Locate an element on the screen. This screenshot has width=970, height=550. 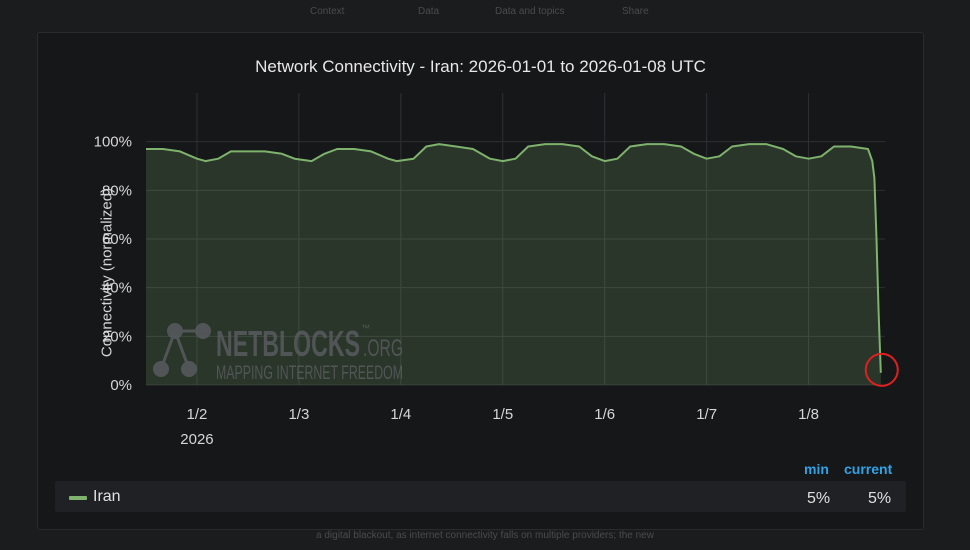
nav-tab-share: Share is located at coordinates (635, 11).